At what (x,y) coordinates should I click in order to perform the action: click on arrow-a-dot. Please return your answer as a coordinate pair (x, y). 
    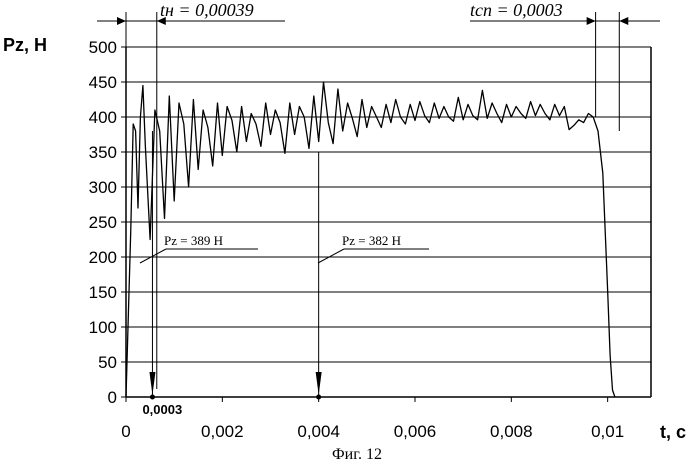
    Looking at the image, I should click on (152, 397).